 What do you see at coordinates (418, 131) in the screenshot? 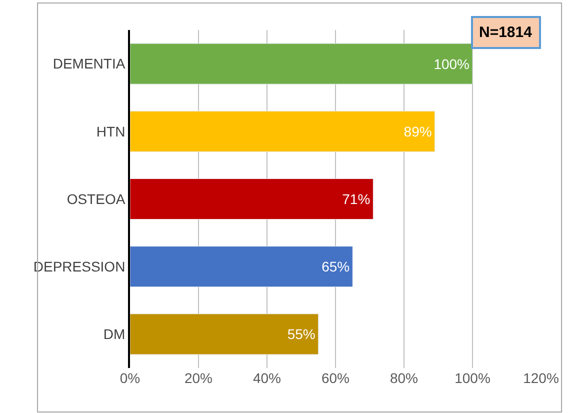
I see `data-label: 89%` at bounding box center [418, 131].